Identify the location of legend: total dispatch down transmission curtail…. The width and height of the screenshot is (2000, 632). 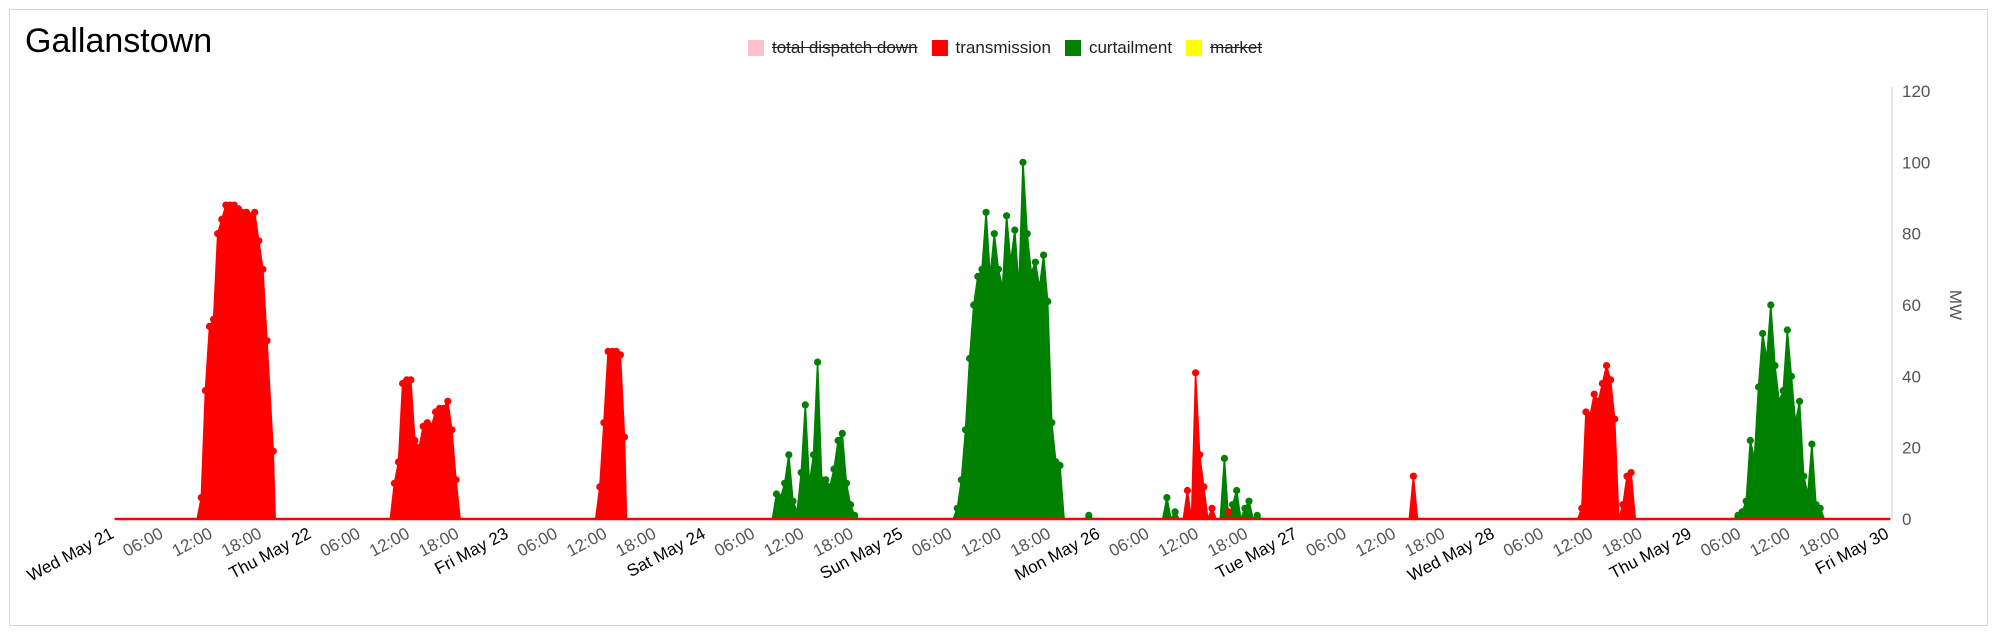
(1012, 48).